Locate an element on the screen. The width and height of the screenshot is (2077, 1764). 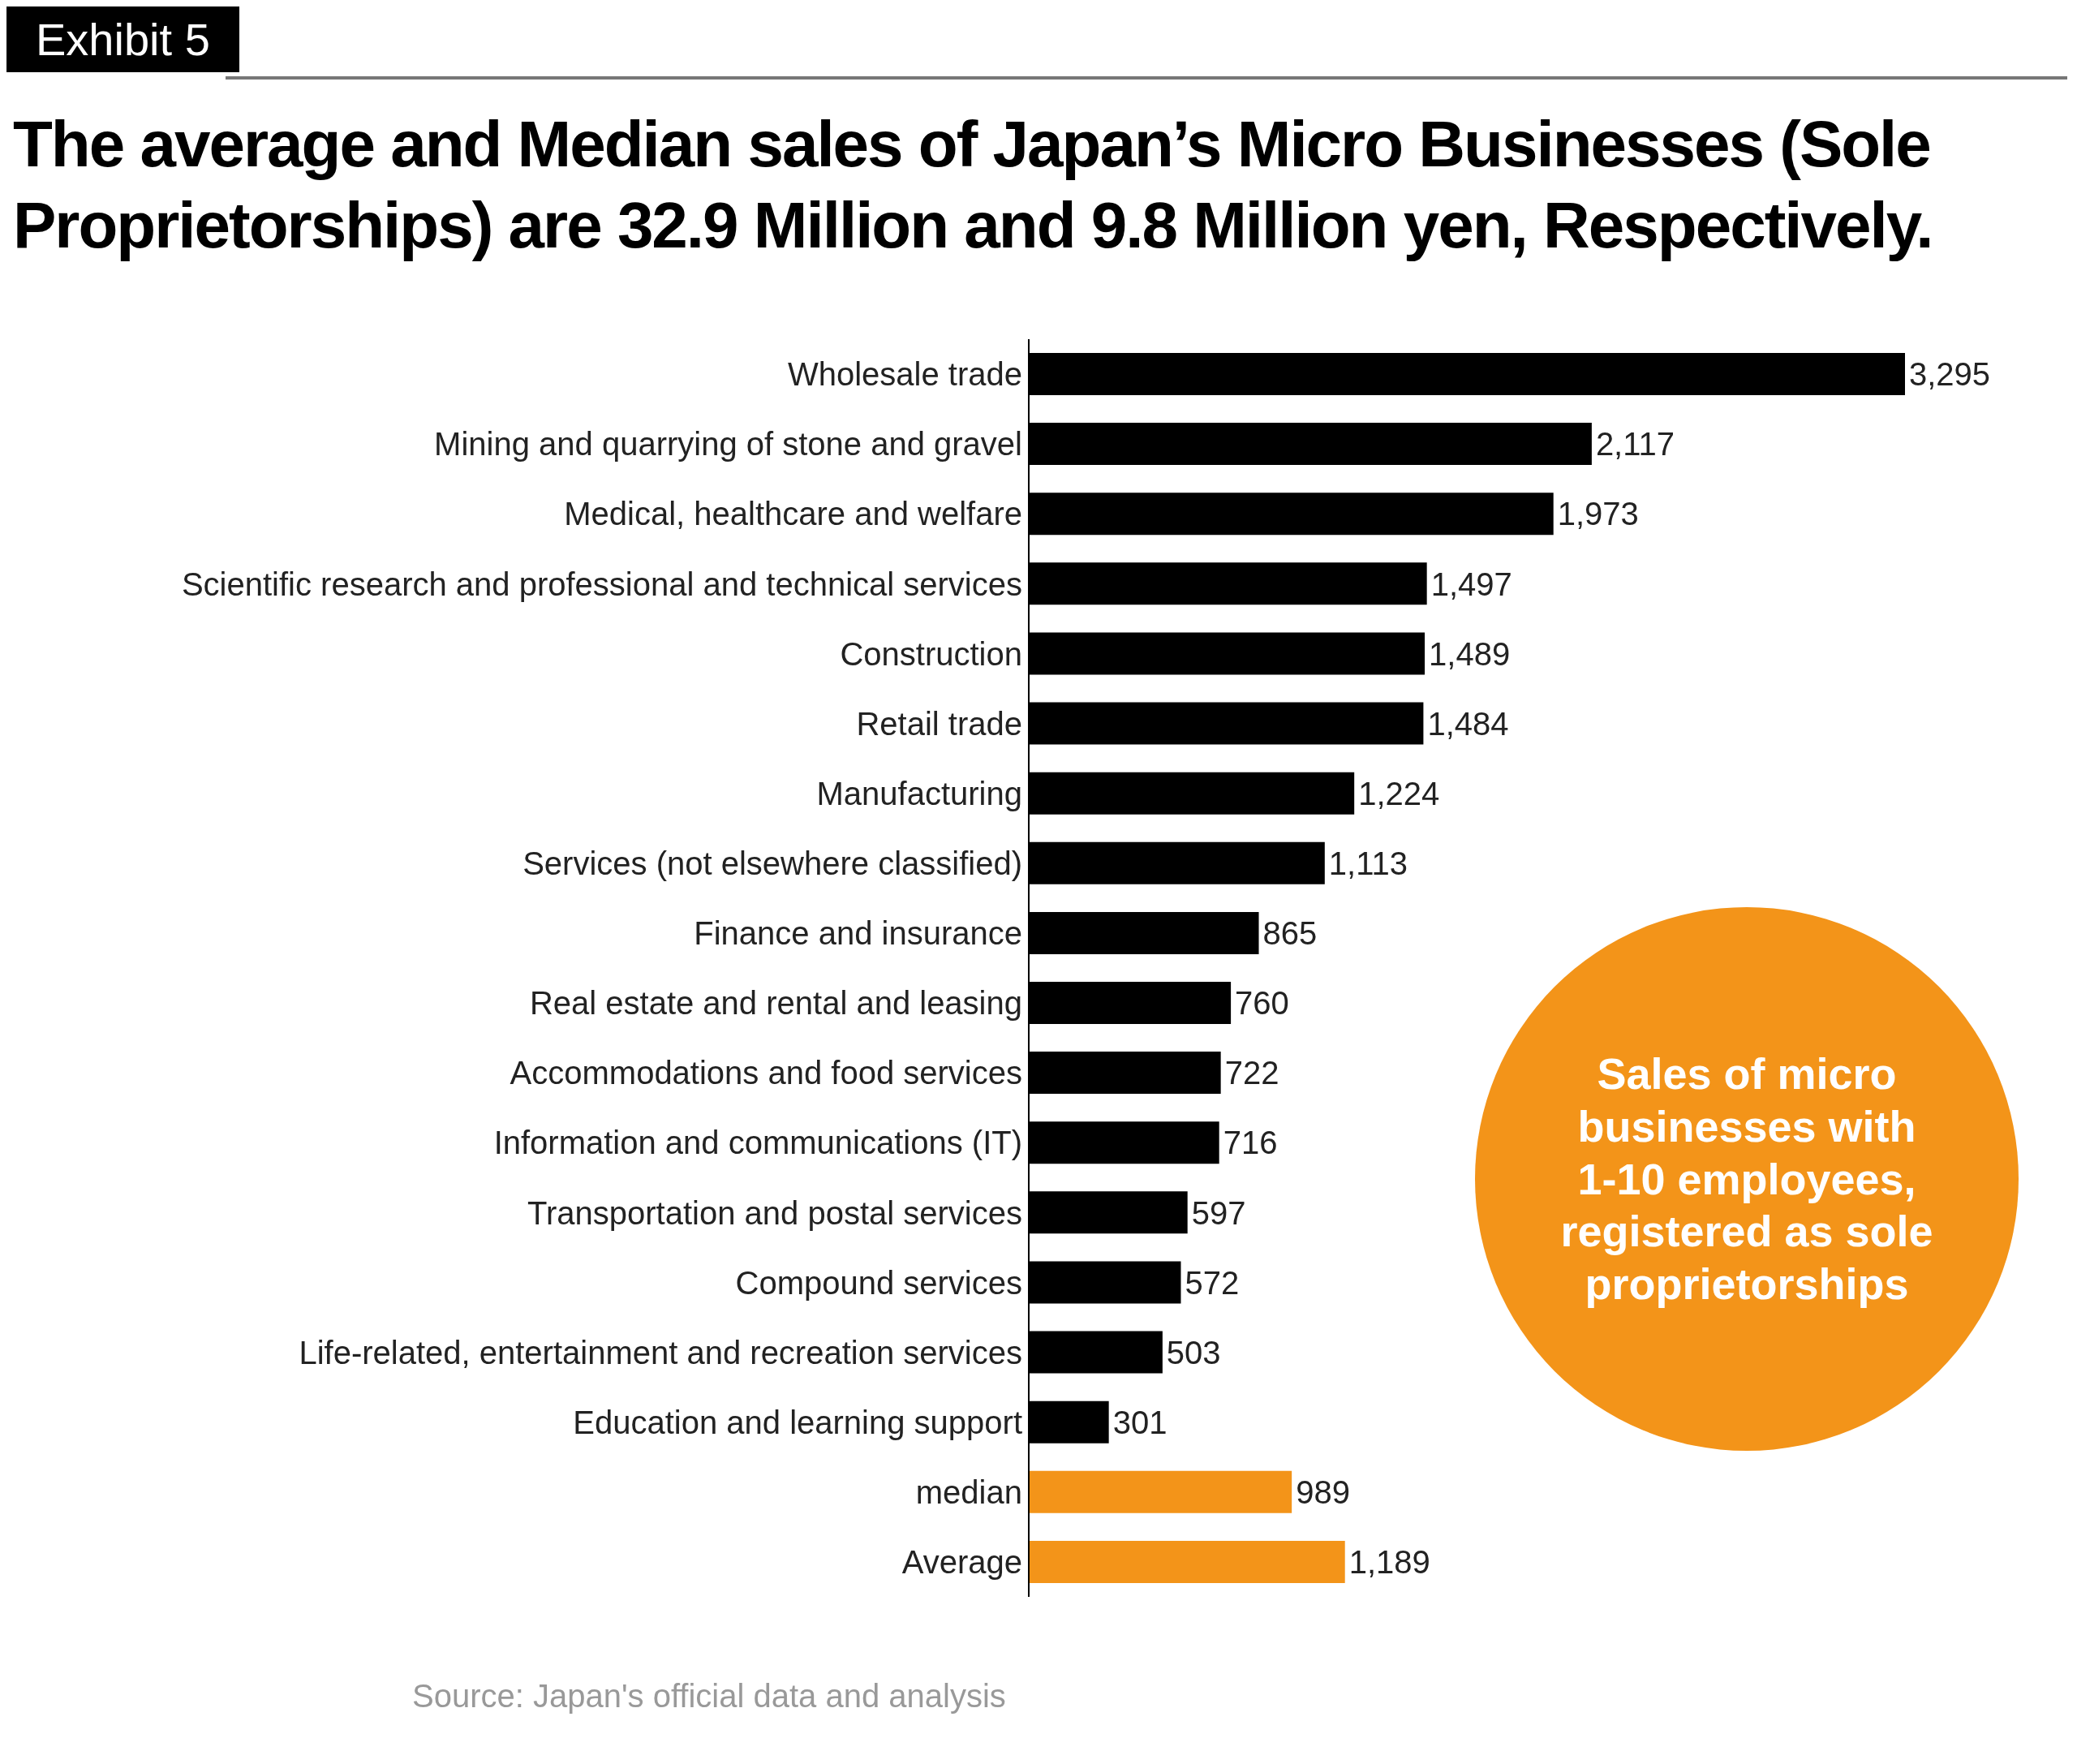
y-tick-label: Services (not elsewhere classified) is located at coordinates (772, 863).